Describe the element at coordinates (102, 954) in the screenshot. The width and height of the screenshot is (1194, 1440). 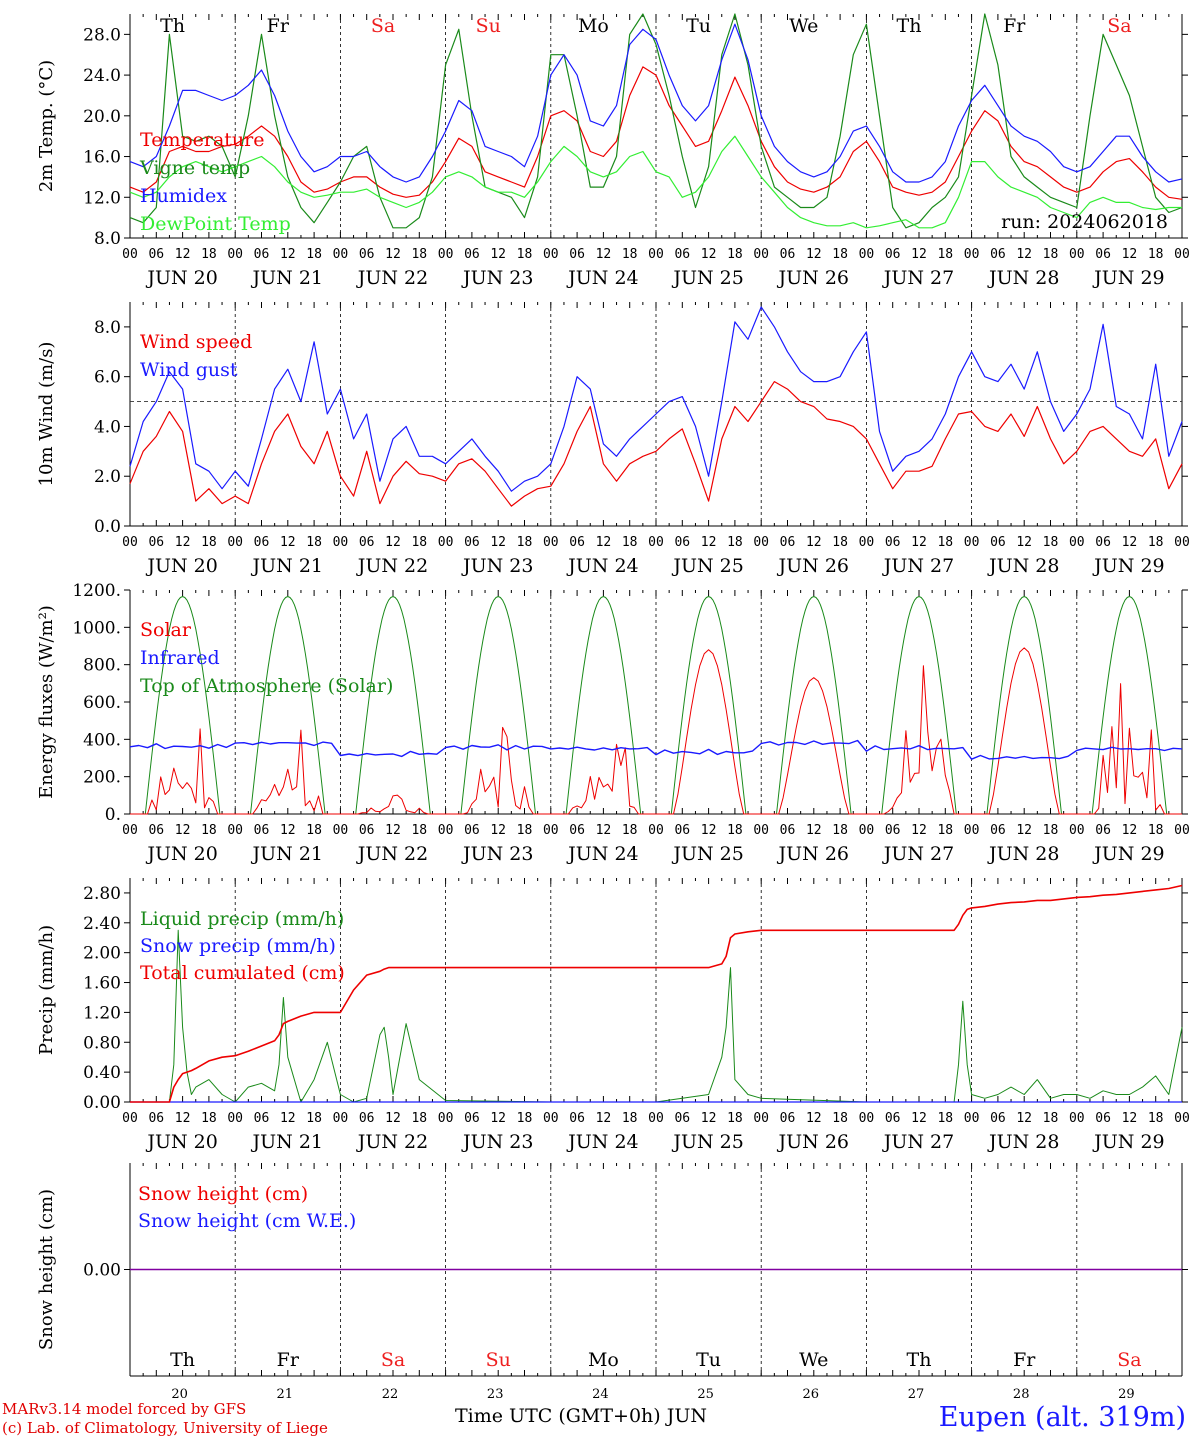
I see `y-tick-label: 2.00` at that location.